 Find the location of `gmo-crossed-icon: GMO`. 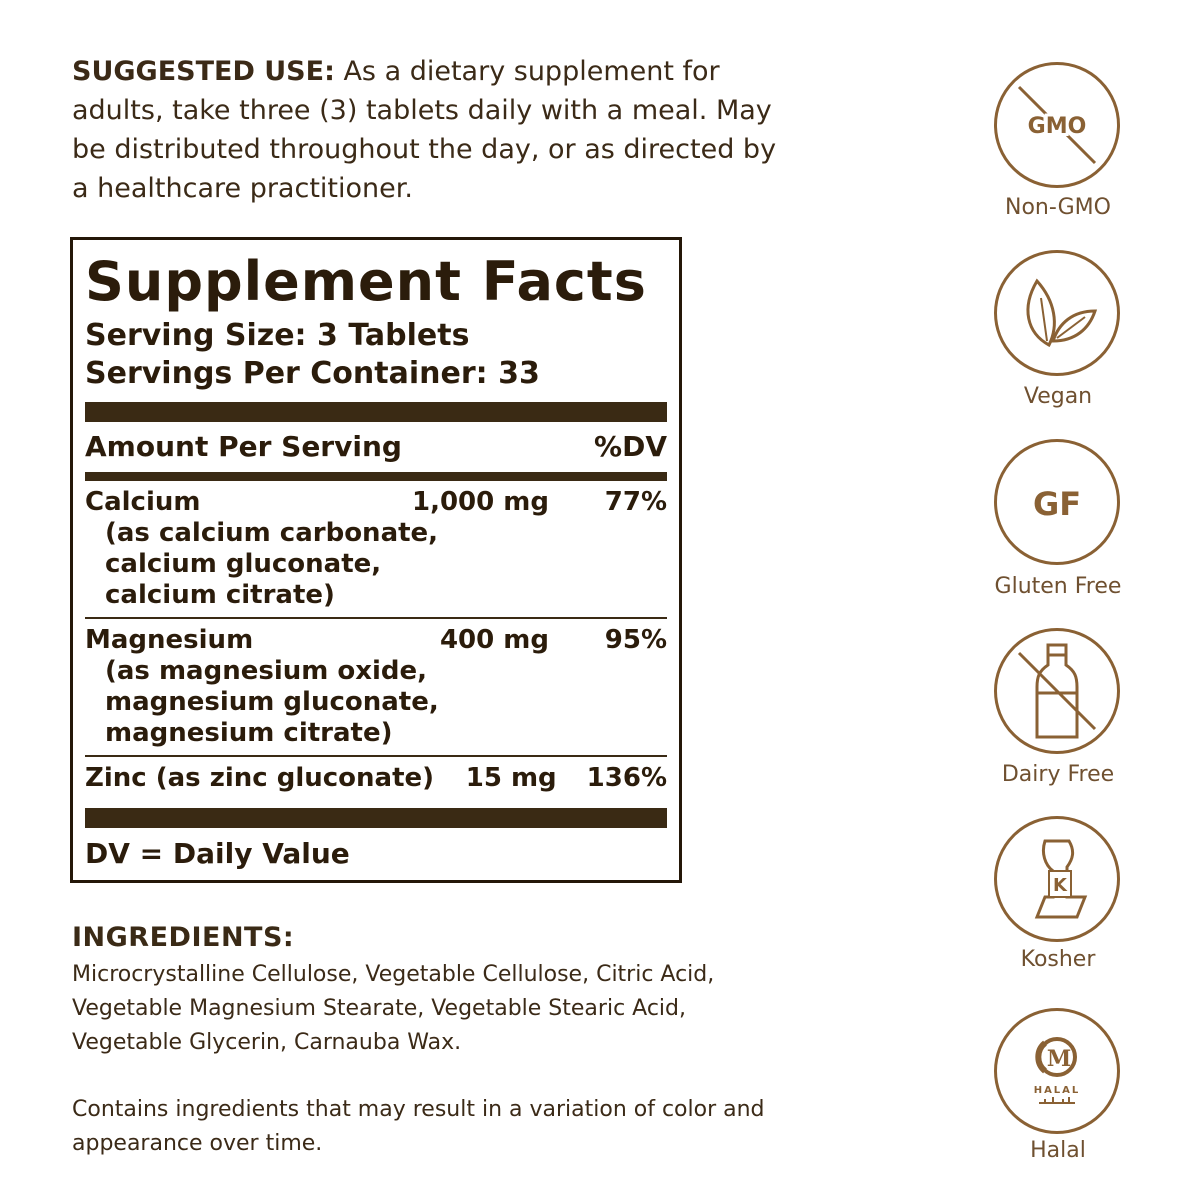

gmo-crossed-icon: GMO is located at coordinates (1057, 125).